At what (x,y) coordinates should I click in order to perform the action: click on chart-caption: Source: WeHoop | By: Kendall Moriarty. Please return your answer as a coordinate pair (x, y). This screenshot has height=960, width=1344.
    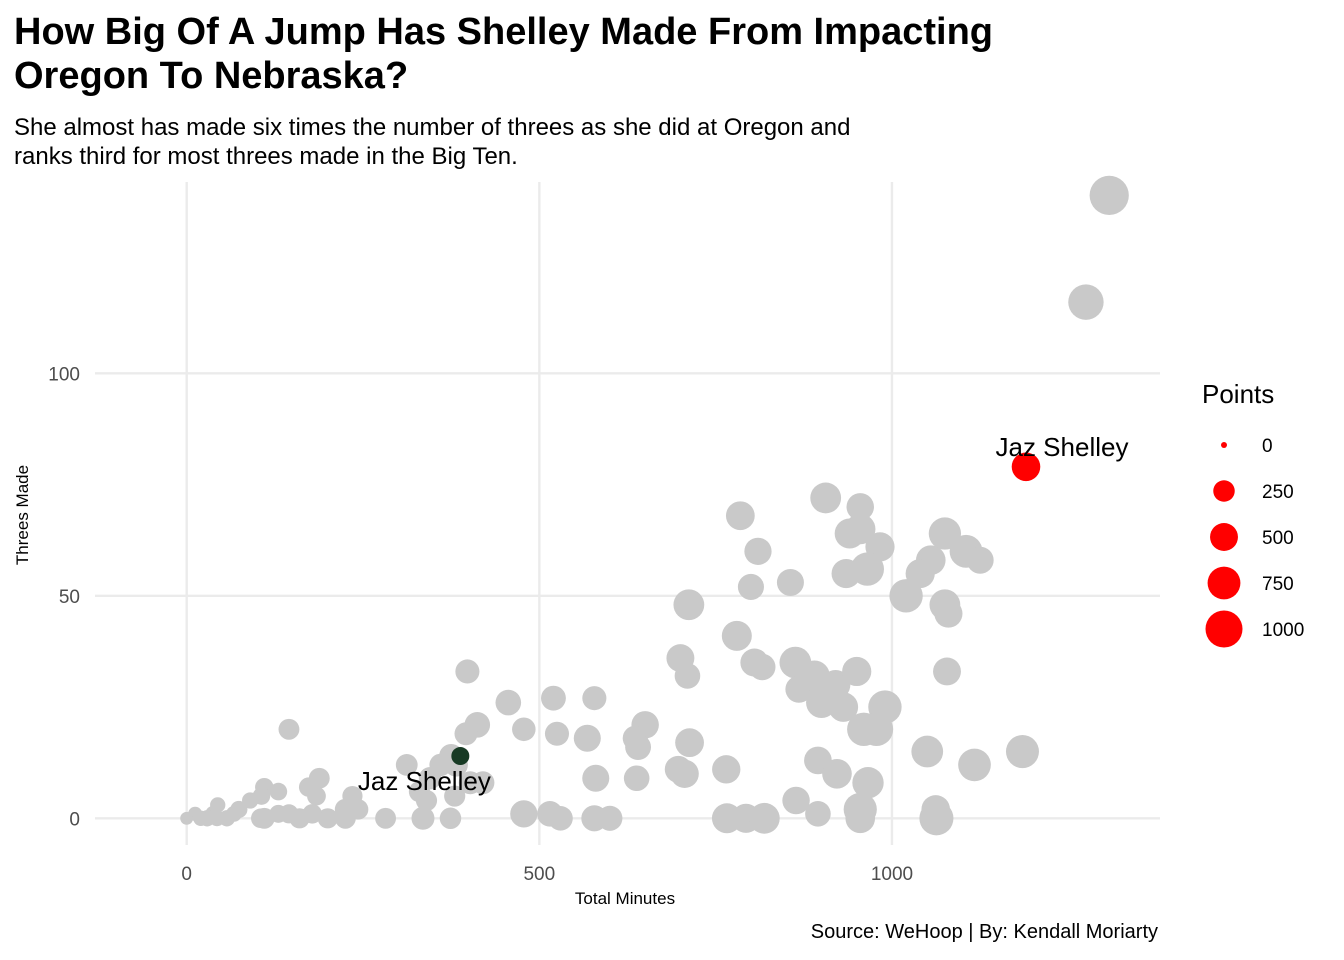
    Looking at the image, I should click on (984, 932).